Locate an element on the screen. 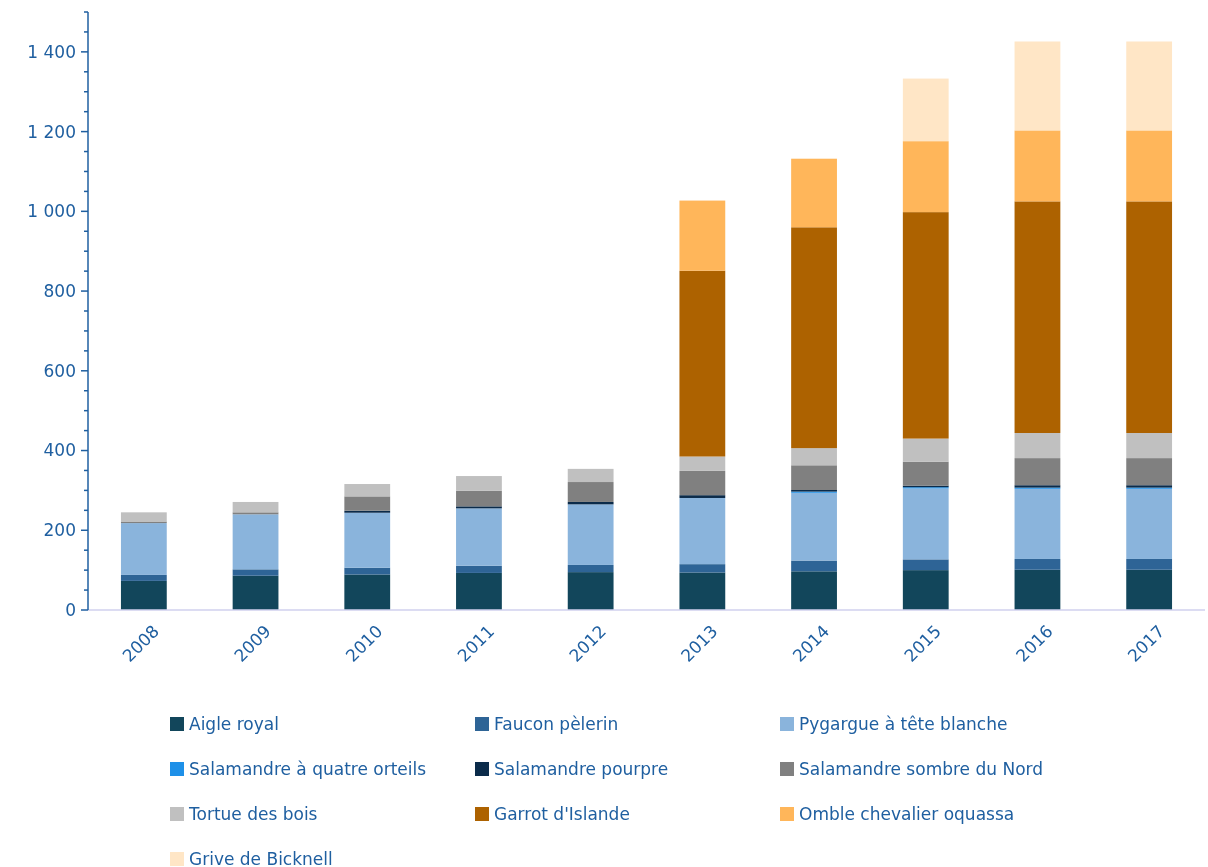 The width and height of the screenshot is (1208, 867). y-tick-label: 200 is located at coordinates (59, 530).